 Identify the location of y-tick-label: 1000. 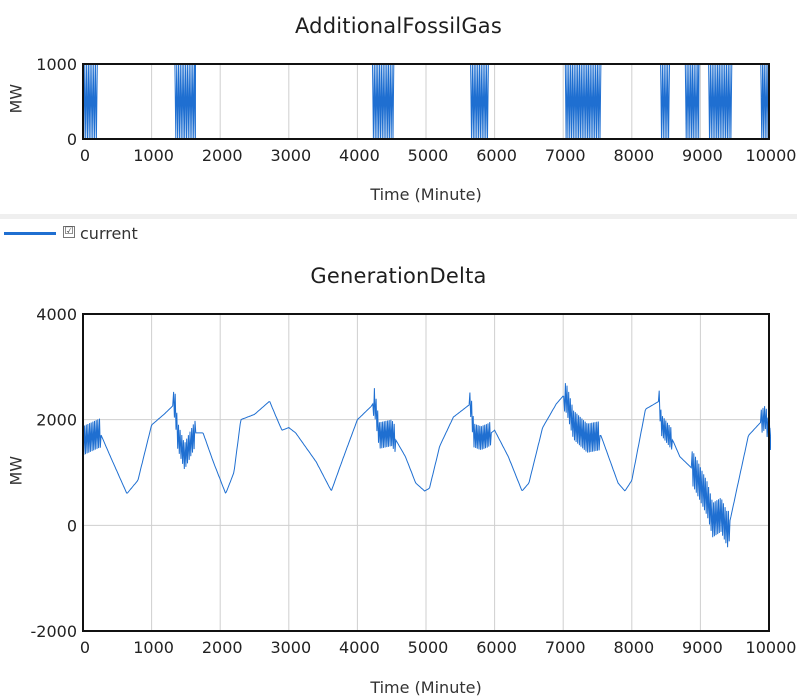
(56, 64).